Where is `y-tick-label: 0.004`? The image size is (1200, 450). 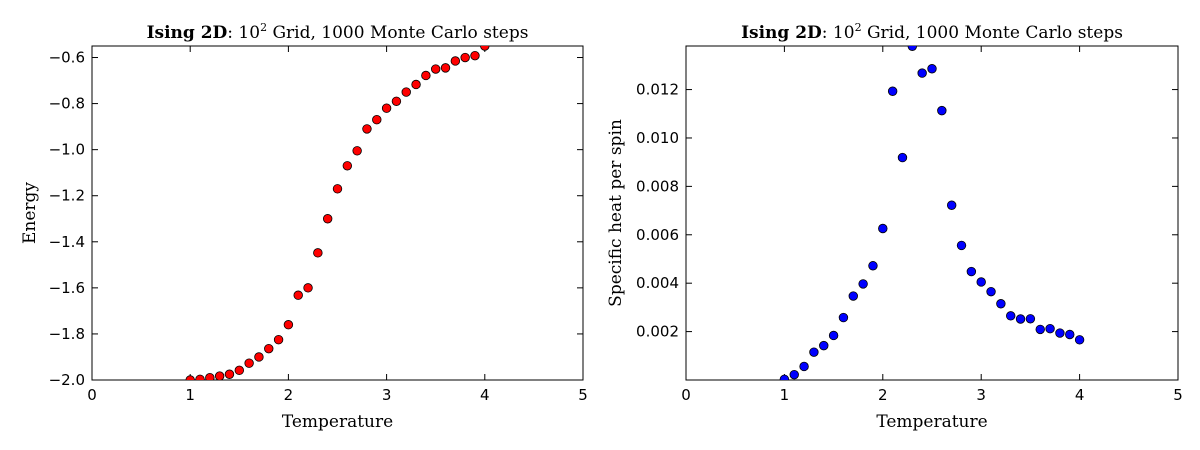
y-tick-label: 0.004 is located at coordinates (657, 283).